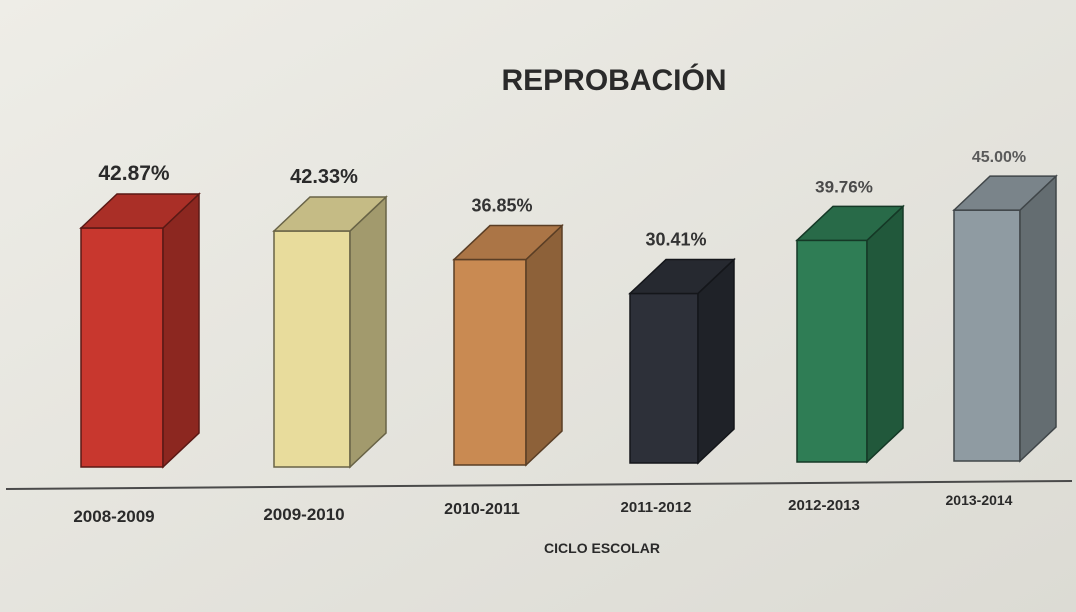  Describe the element at coordinates (501, 206) in the screenshot. I see `value-label: 36.85%` at that location.